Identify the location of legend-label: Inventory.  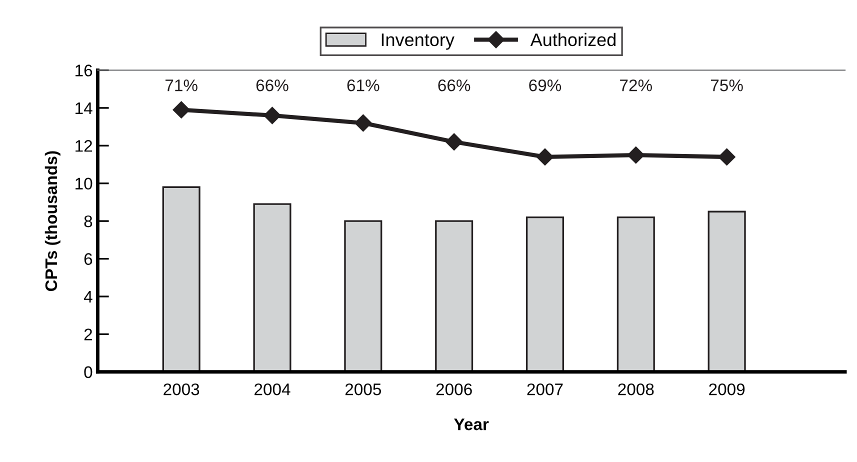
(418, 42).